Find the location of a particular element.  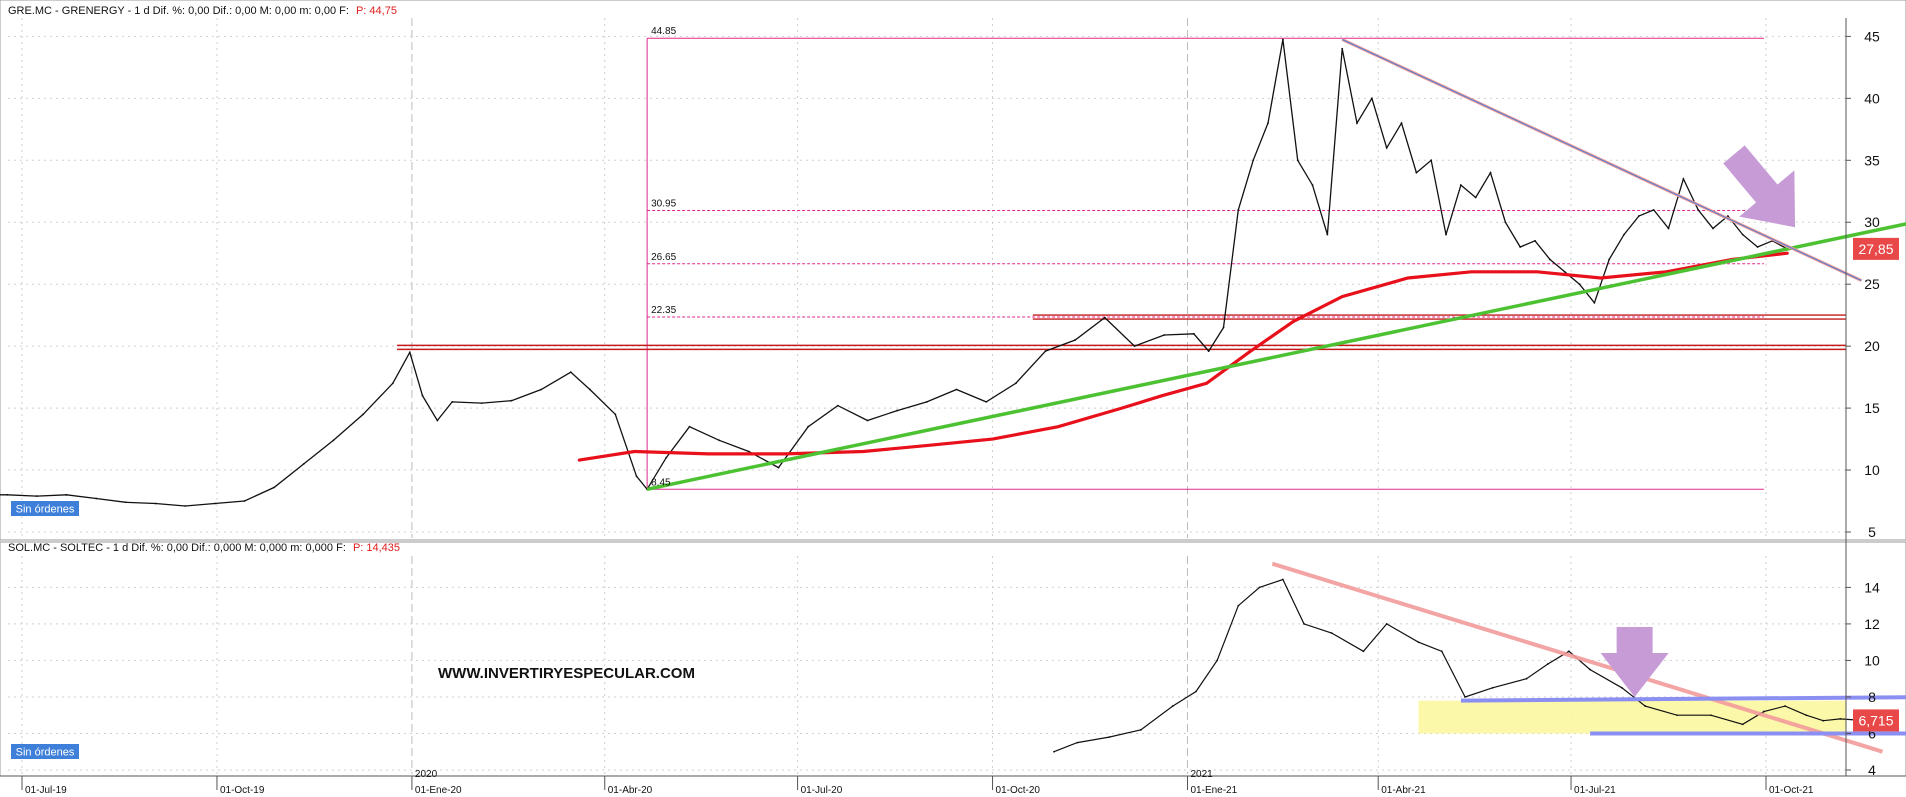

watermark: WWW.INVERTIRYESPECULAR.COM is located at coordinates (566, 673).